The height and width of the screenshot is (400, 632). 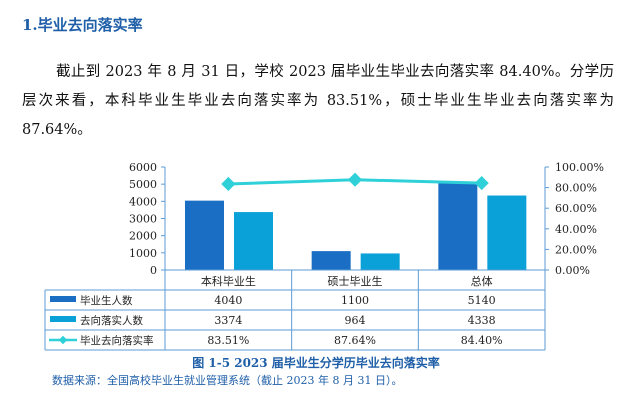 What do you see at coordinates (576, 229) in the screenshot?
I see `right-tick-label: 40.00%` at bounding box center [576, 229].